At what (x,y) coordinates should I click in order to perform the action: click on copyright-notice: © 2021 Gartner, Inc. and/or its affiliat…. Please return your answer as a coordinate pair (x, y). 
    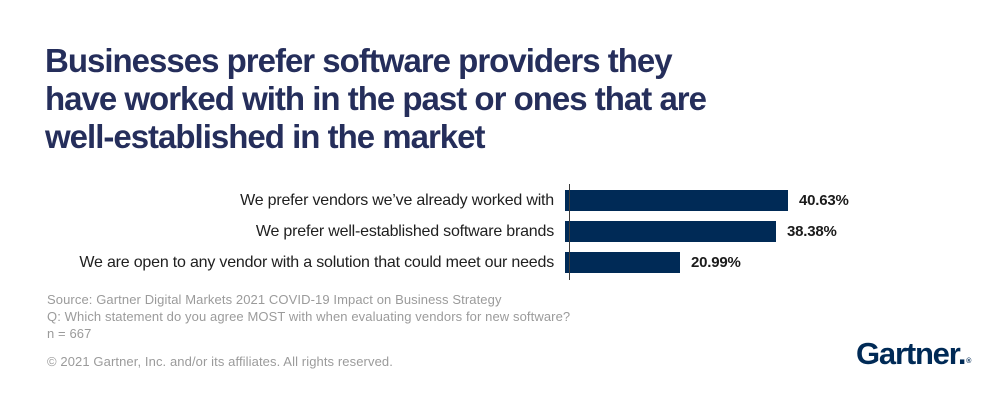
    Looking at the image, I should click on (220, 361).